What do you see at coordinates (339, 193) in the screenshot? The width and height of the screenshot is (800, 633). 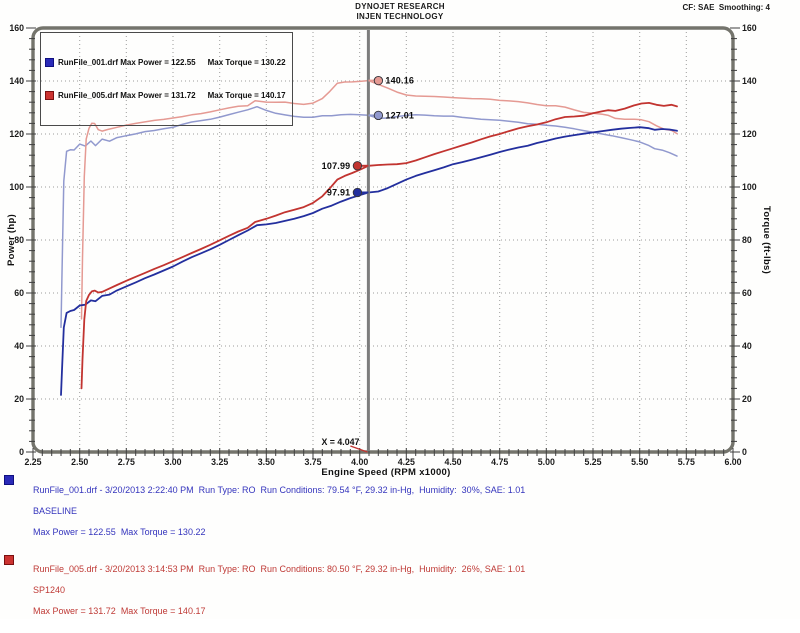 I see `power-blue-cursor-value: 97.91` at bounding box center [339, 193].